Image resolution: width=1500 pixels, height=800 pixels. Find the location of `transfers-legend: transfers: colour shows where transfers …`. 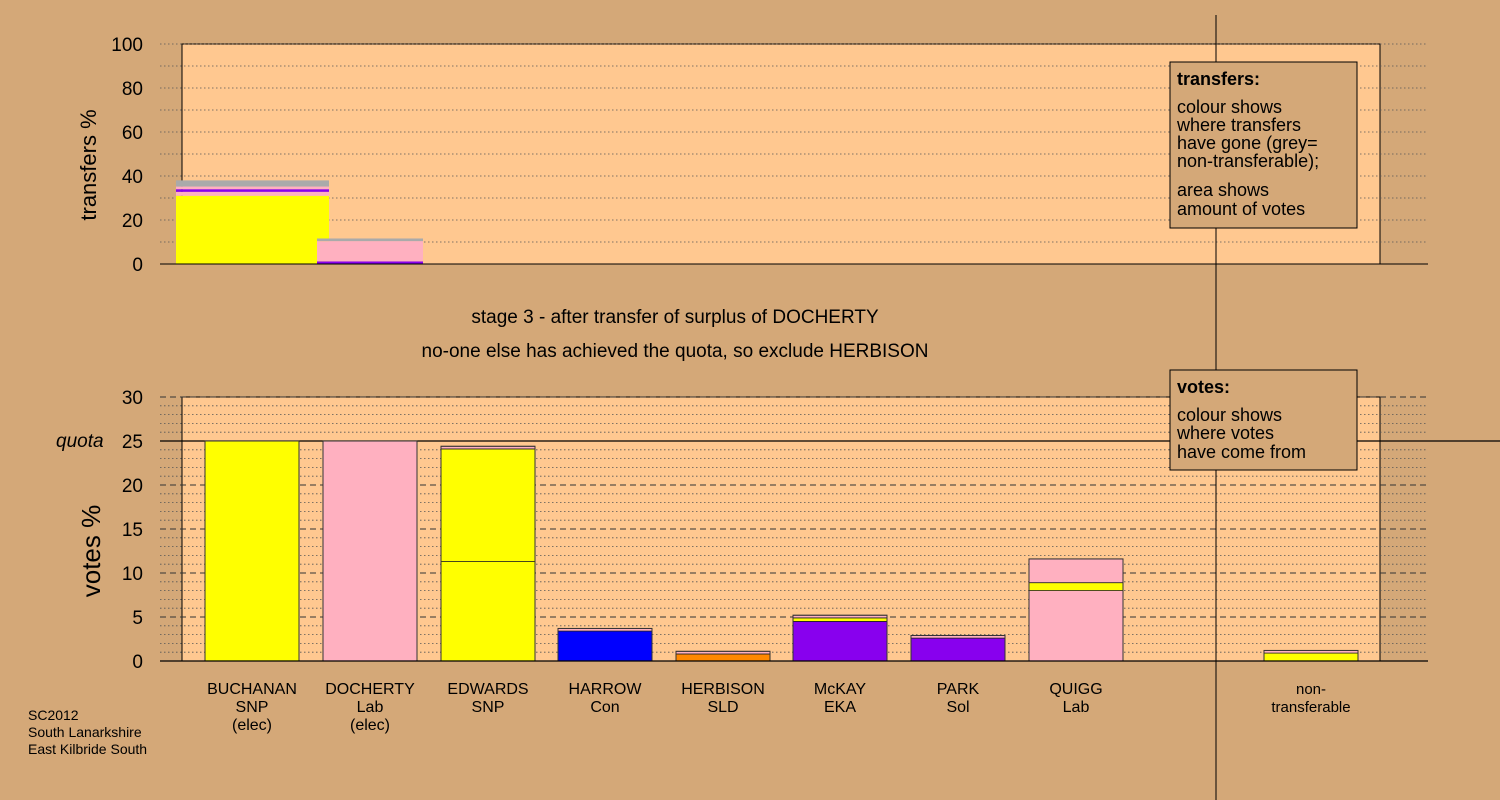

transfers-legend: transfers: colour shows where transfers … is located at coordinates (1263, 145).